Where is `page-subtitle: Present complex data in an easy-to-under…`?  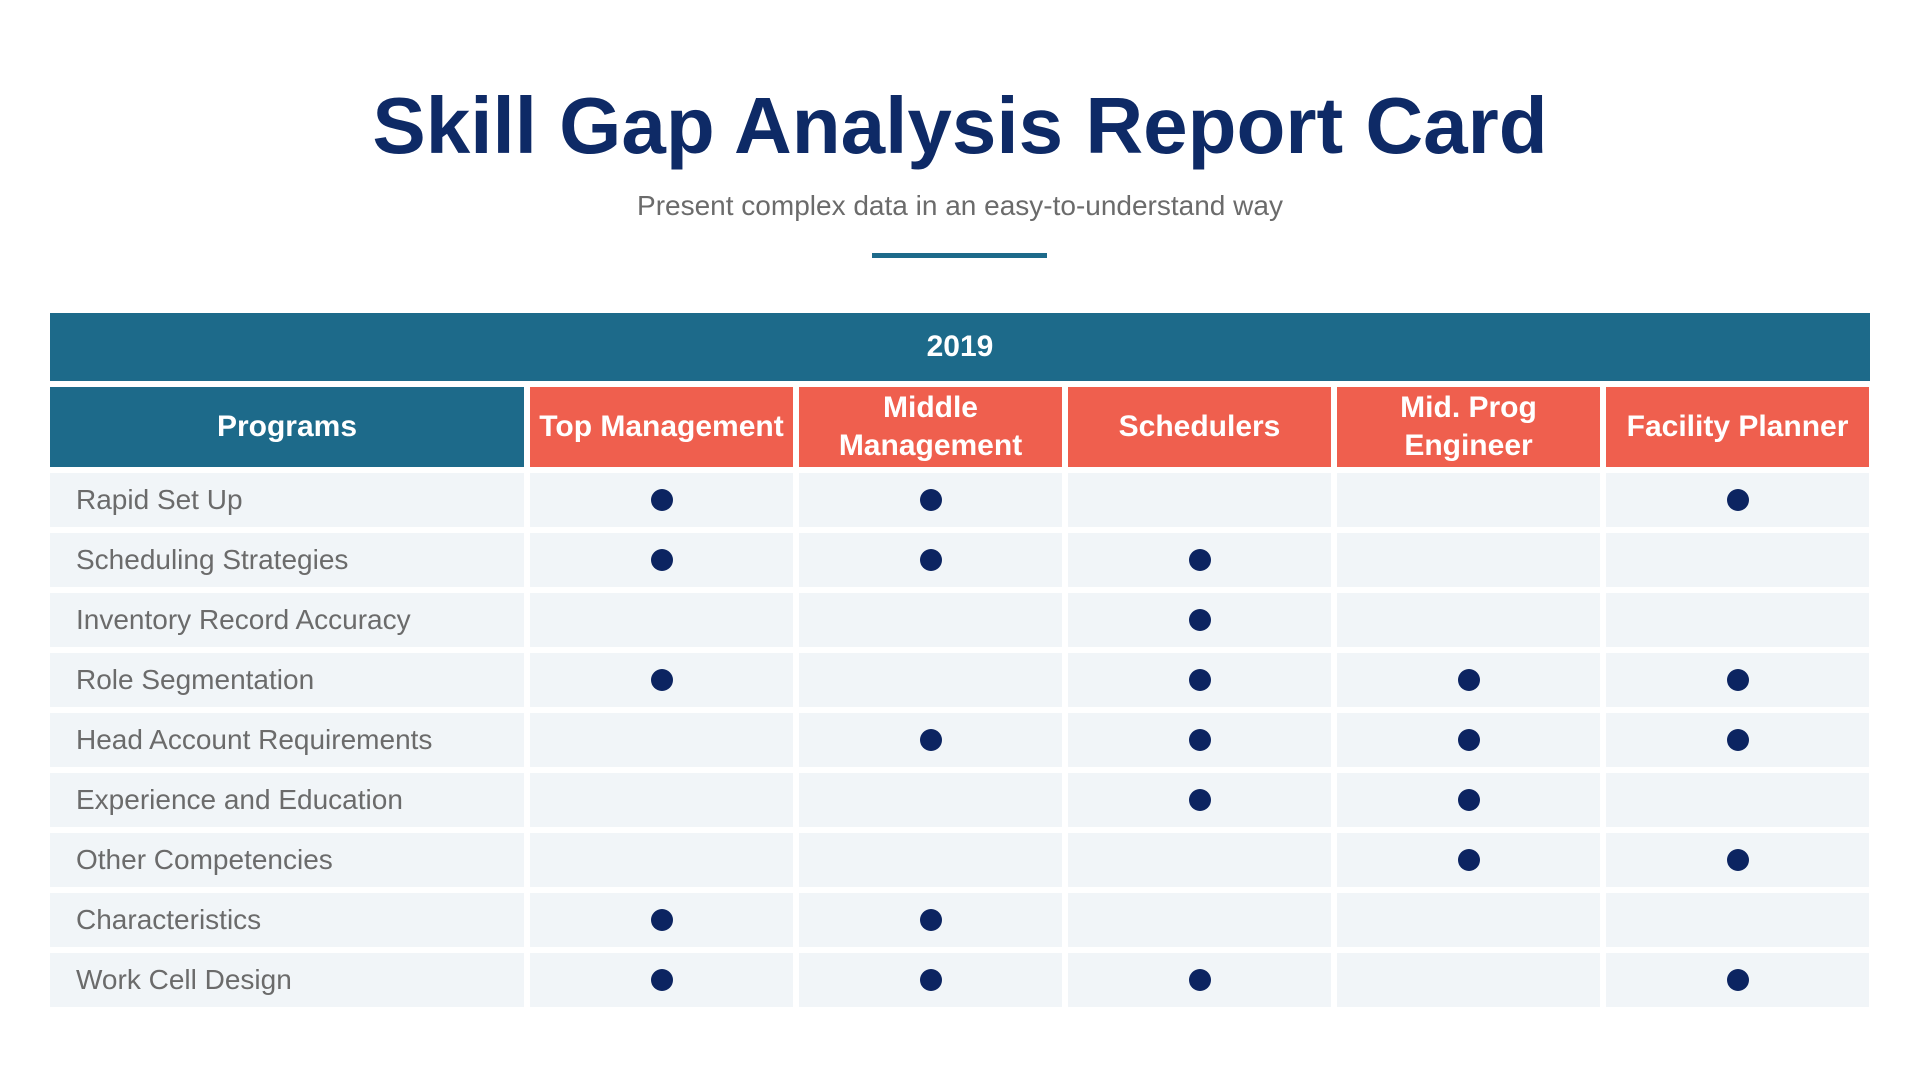 page-subtitle: Present complex data in an easy-to-under… is located at coordinates (960, 205).